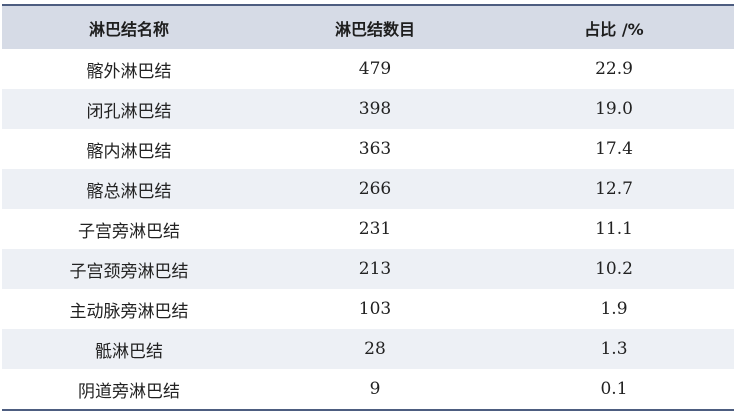 This screenshot has width=736, height=413. Describe the element at coordinates (375, 349) in the screenshot. I see `cell-node-count: 28` at that location.